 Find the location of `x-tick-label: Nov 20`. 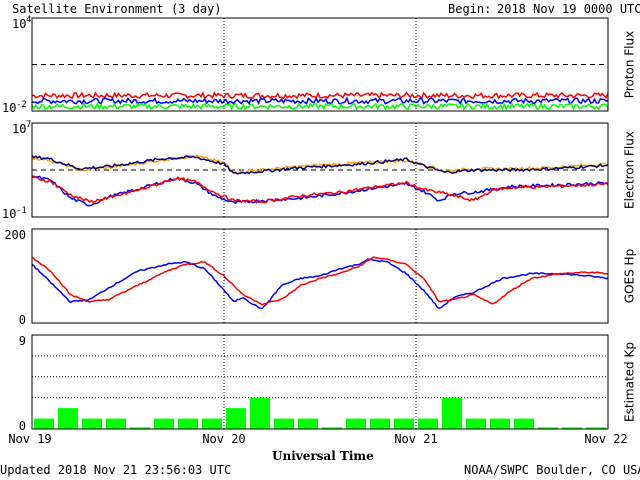

x-tick-label: Nov 20 is located at coordinates (223, 439).